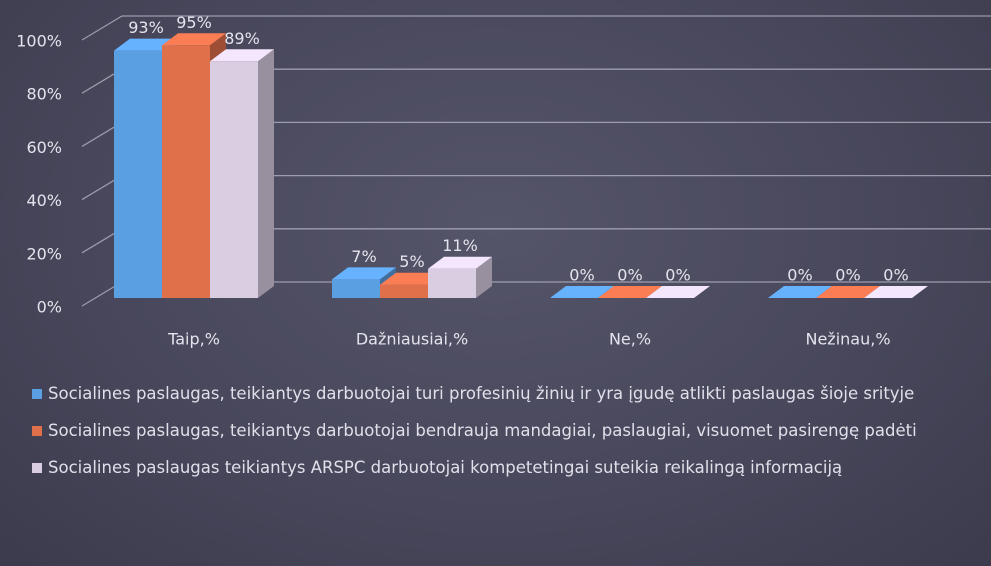  I want to click on x-tick-label: Taip,%, so click(193, 339).